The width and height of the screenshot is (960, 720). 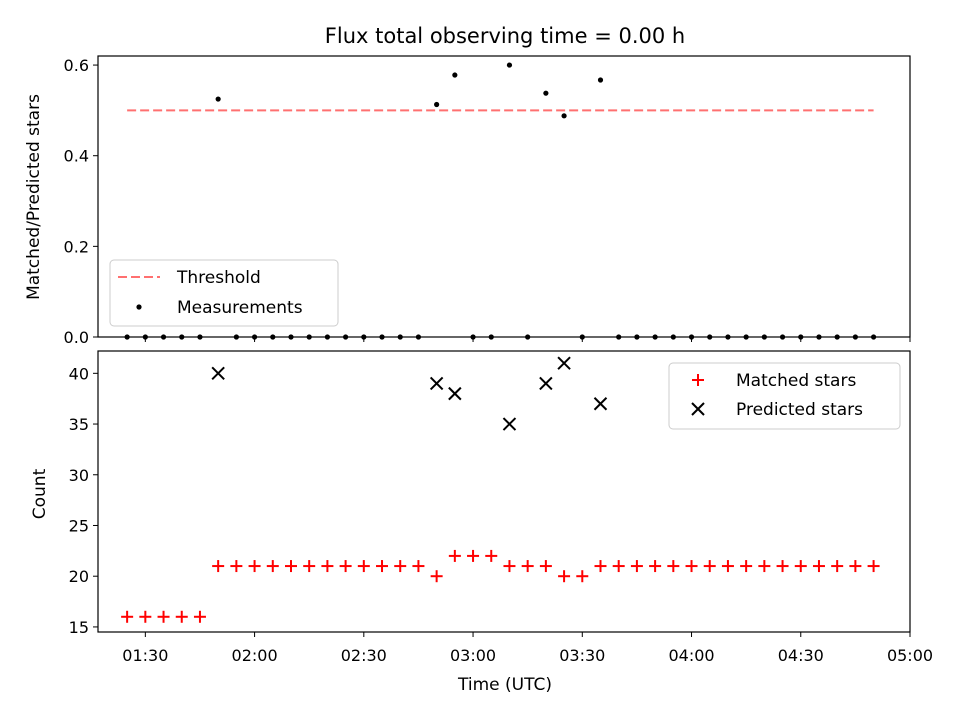 What do you see at coordinates (79, 373) in the screenshot?
I see `bottom-y-tick-label: 40` at bounding box center [79, 373].